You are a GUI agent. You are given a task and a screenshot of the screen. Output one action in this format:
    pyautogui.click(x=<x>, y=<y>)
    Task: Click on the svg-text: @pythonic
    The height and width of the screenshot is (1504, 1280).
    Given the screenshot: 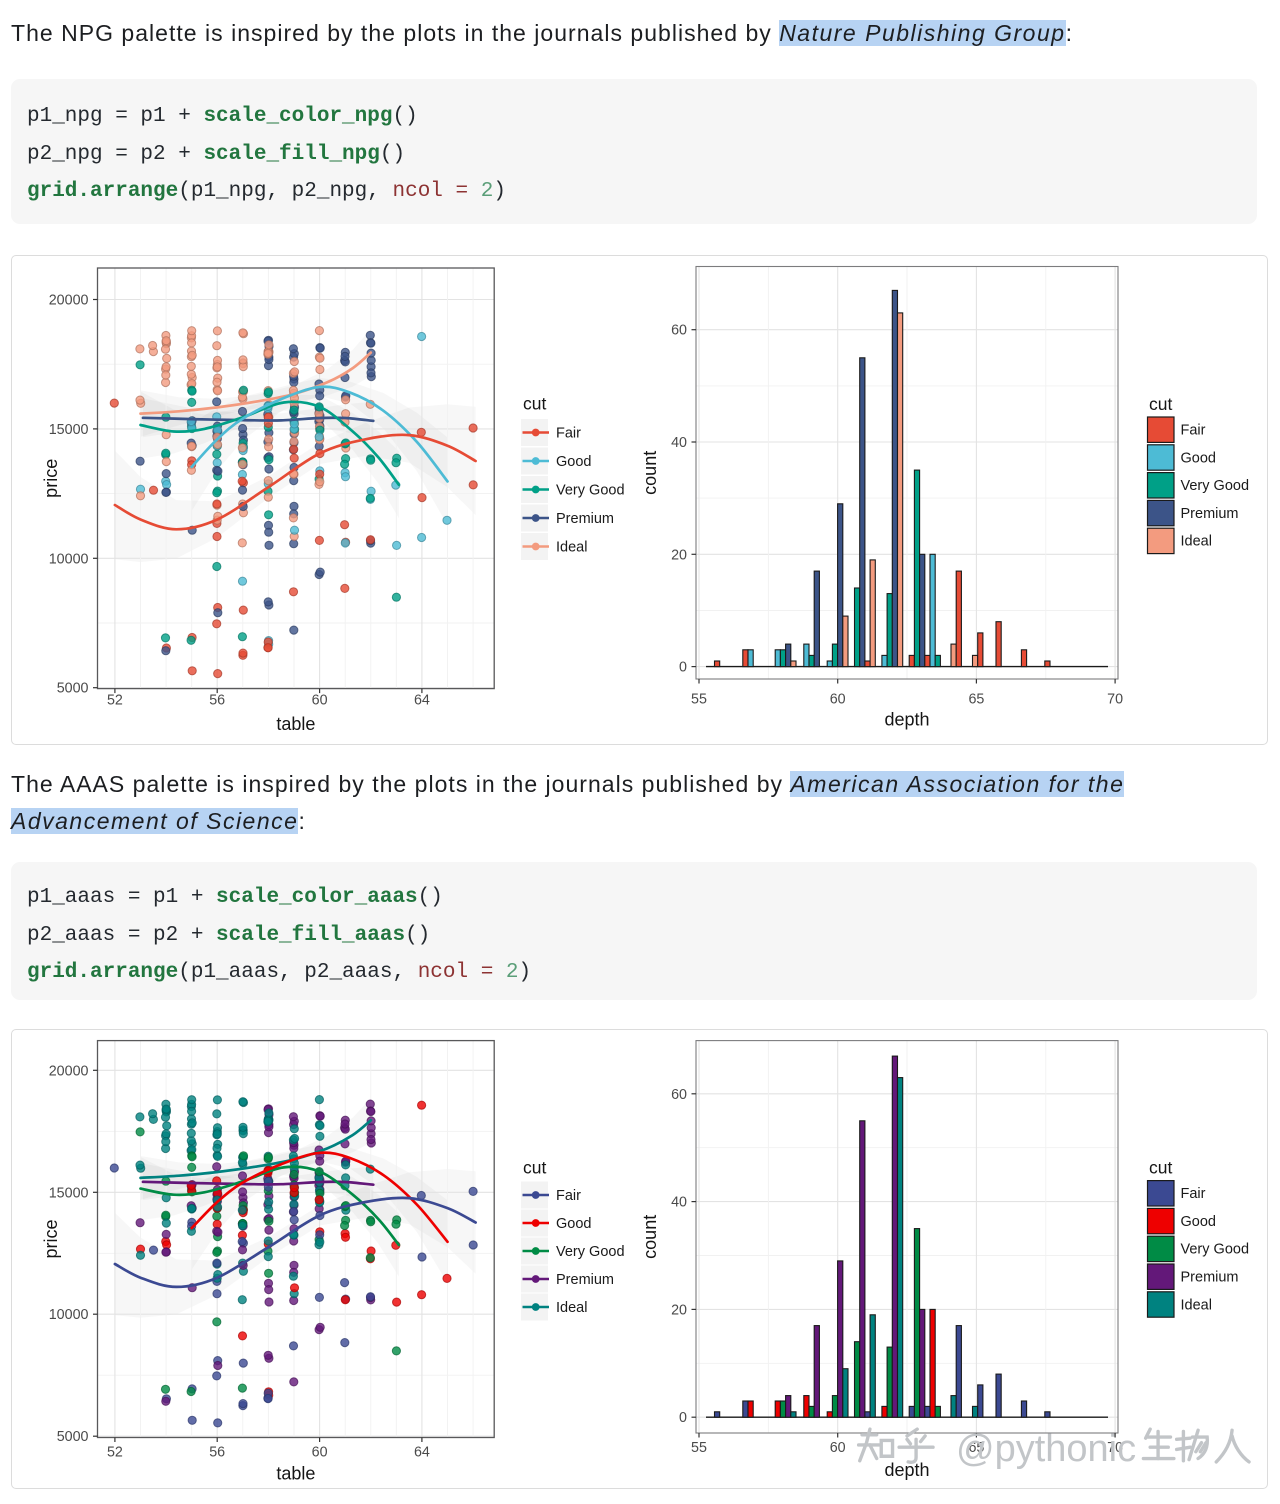 What is the action you would take?
    pyautogui.click(x=1046, y=1449)
    